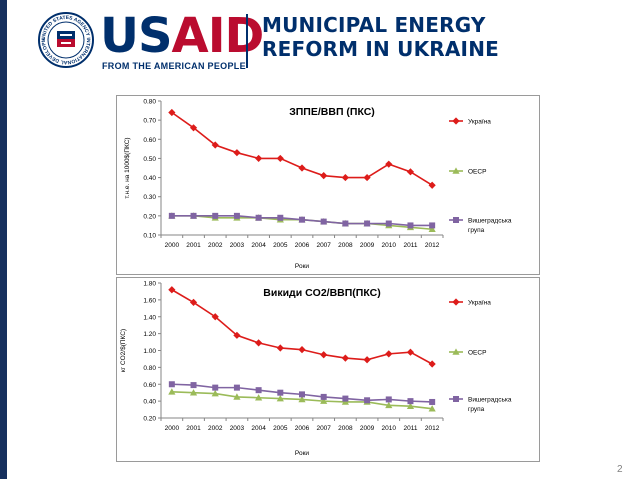 The width and height of the screenshot is (638, 479). What do you see at coordinates (410, 245) in the screenshot?
I see `chart1-x-tick-label: 2011` at bounding box center [410, 245].